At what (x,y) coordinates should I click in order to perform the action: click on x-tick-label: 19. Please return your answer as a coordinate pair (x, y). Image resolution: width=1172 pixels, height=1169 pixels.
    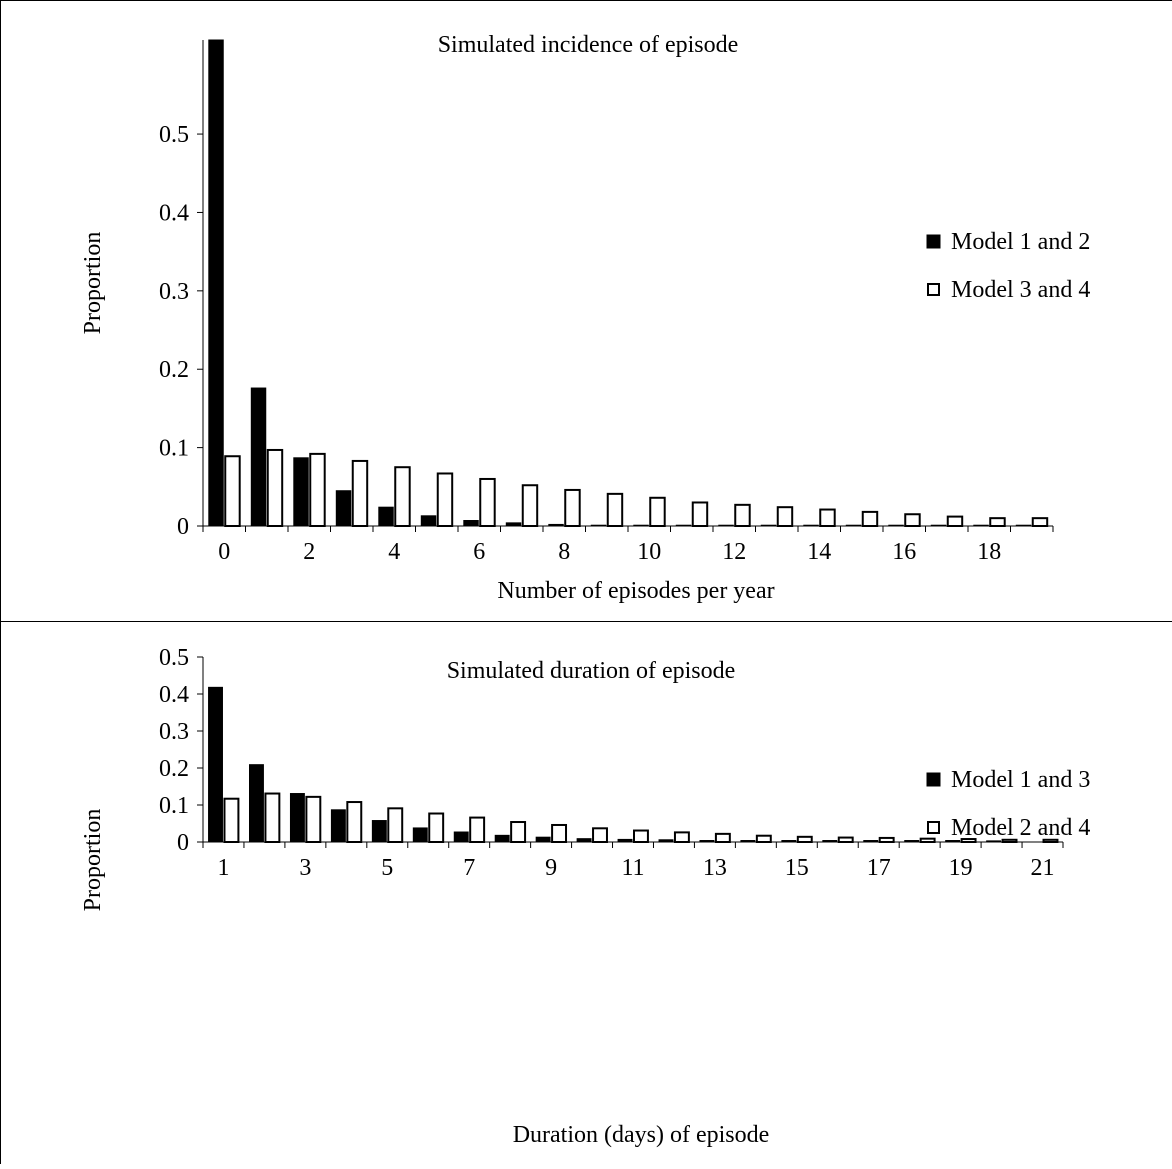
    Looking at the image, I should click on (961, 868).